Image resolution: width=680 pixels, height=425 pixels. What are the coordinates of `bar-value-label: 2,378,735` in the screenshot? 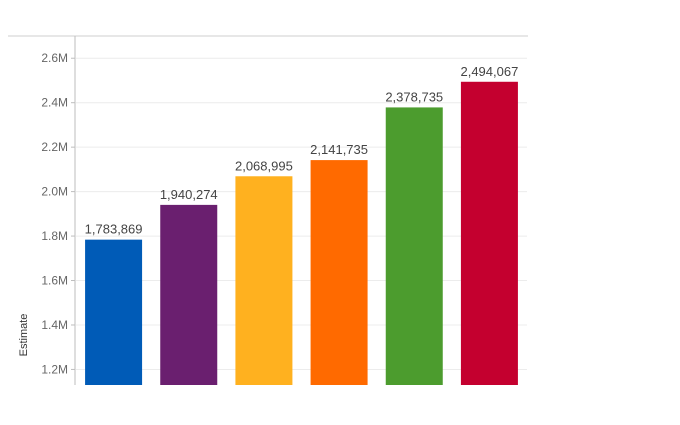 It's located at (414, 96).